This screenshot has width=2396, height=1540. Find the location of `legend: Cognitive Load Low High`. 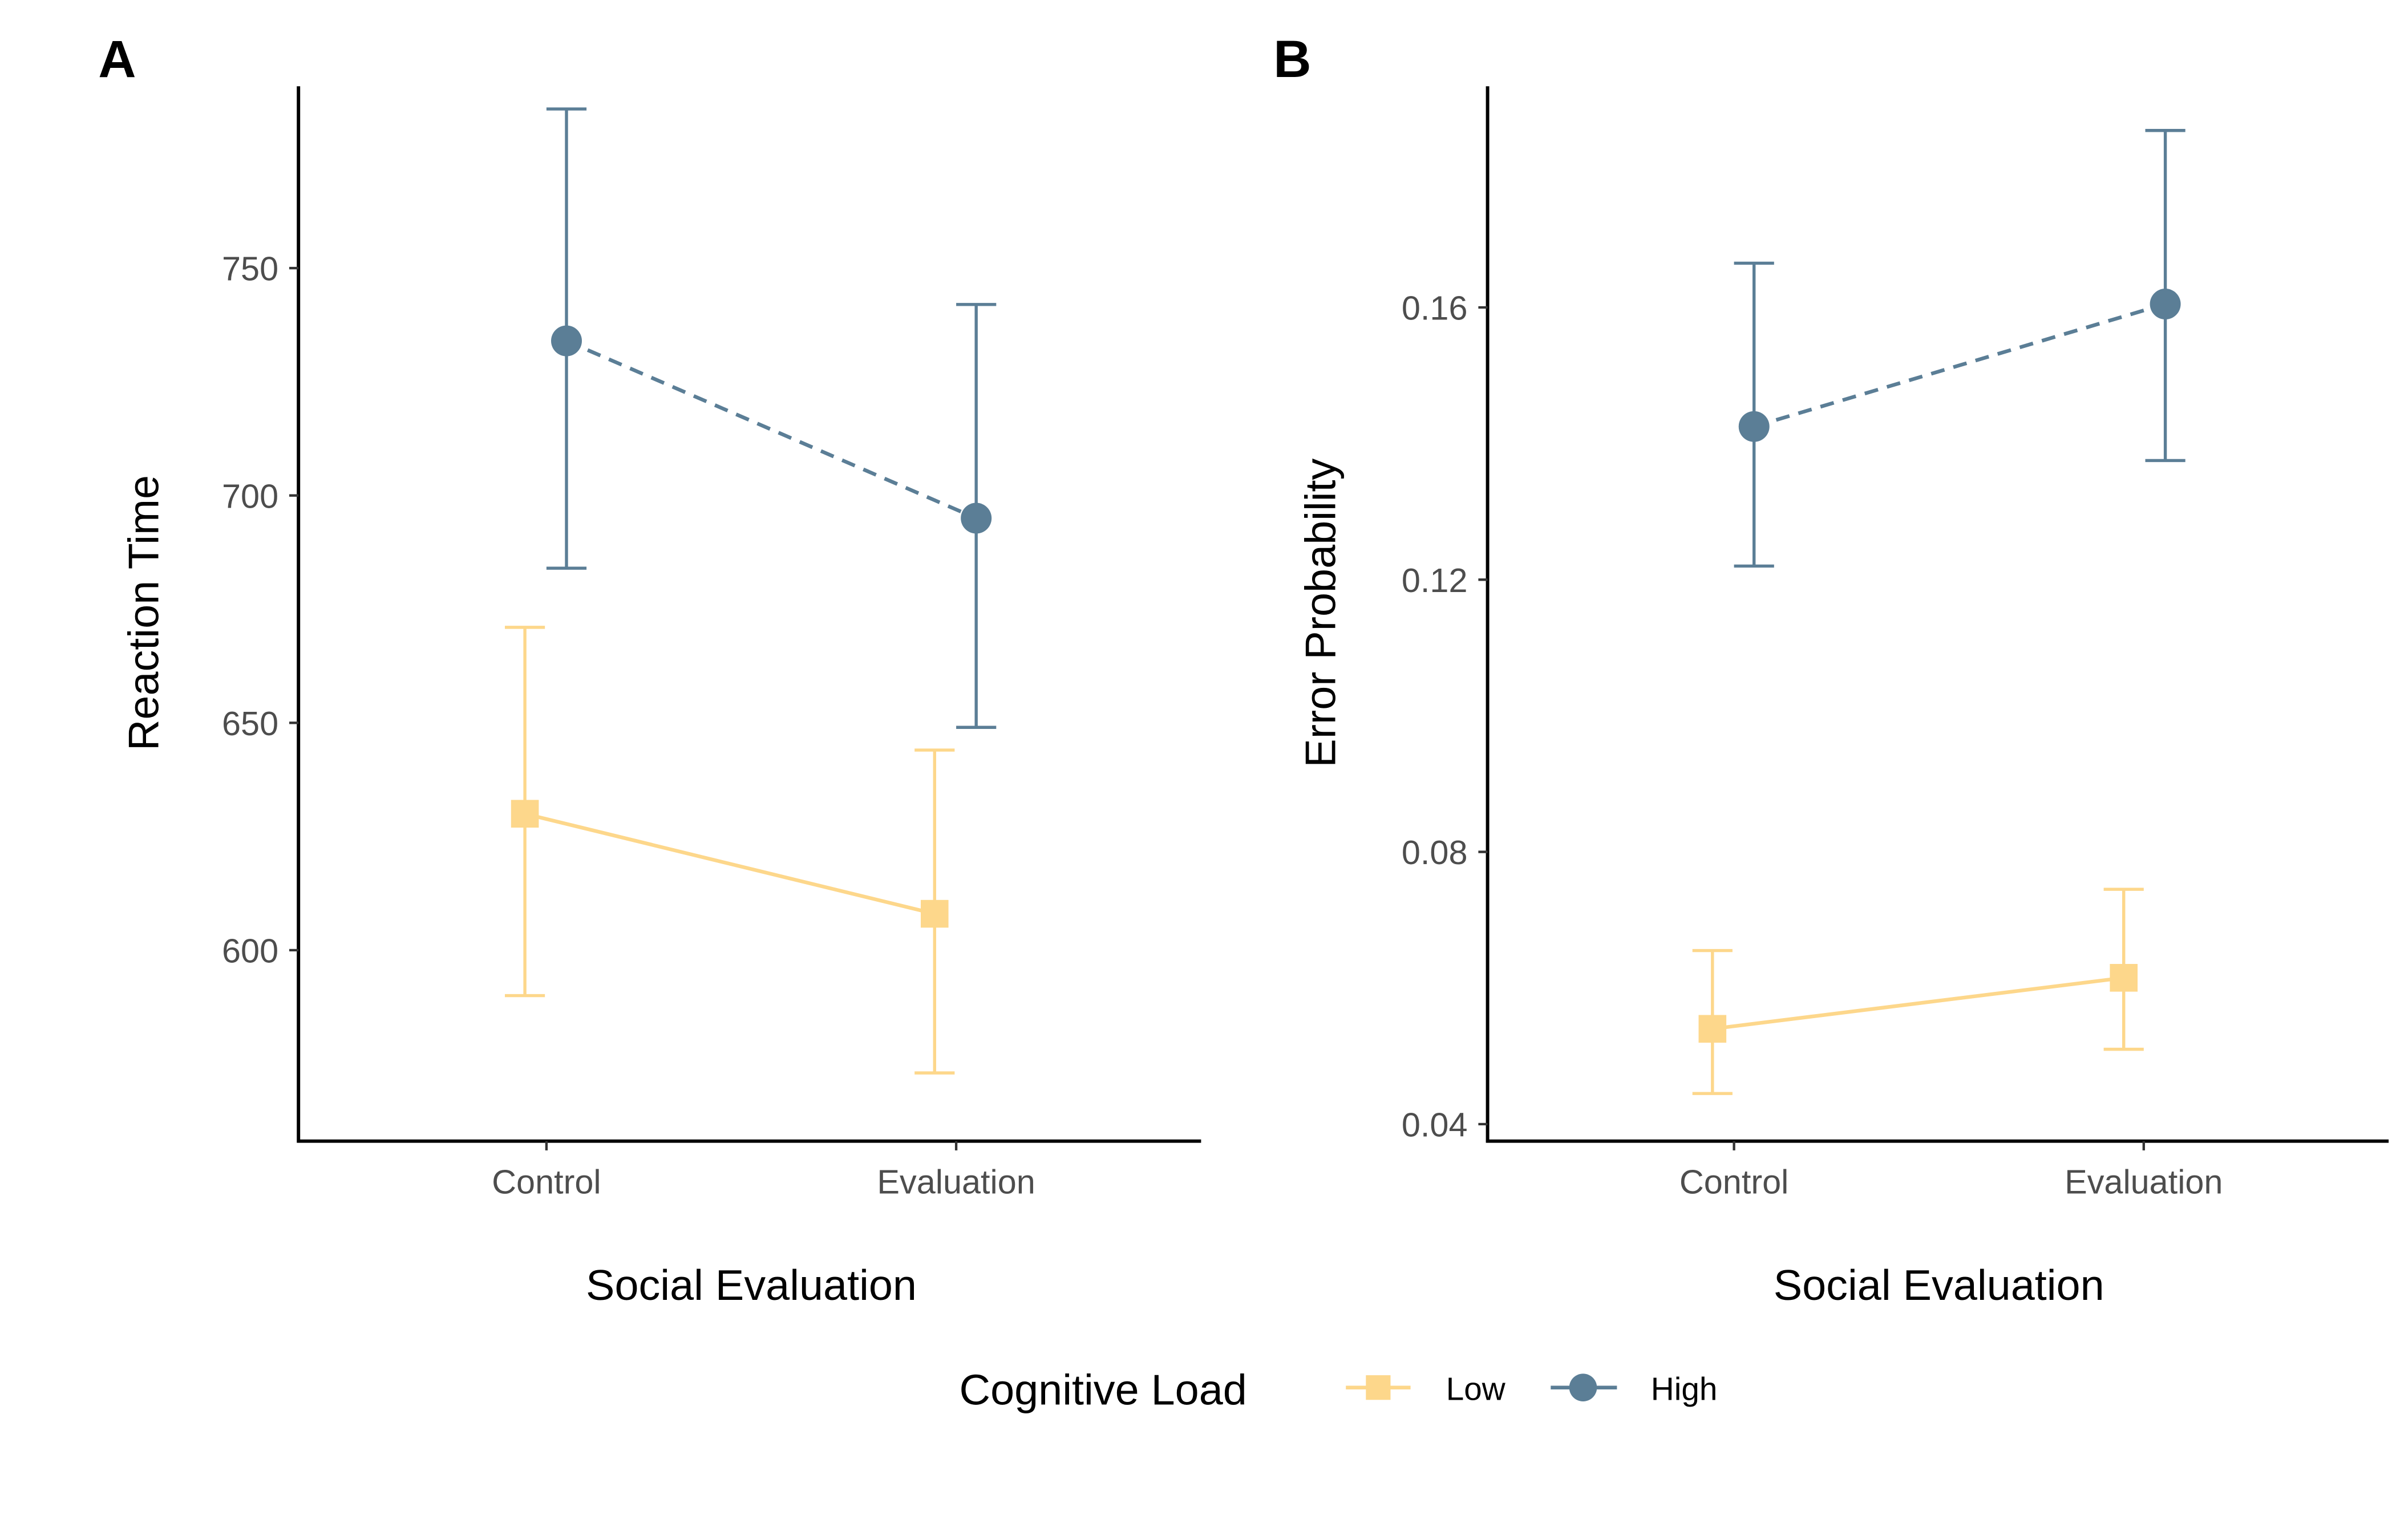

legend: Cognitive Load Low High is located at coordinates (1339, 1390).